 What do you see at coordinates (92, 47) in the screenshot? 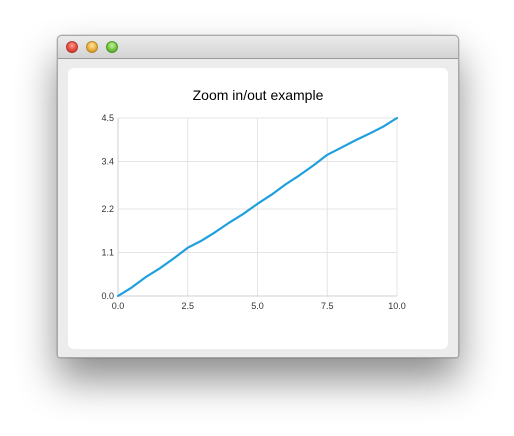
I see `minimize-icon` at bounding box center [92, 47].